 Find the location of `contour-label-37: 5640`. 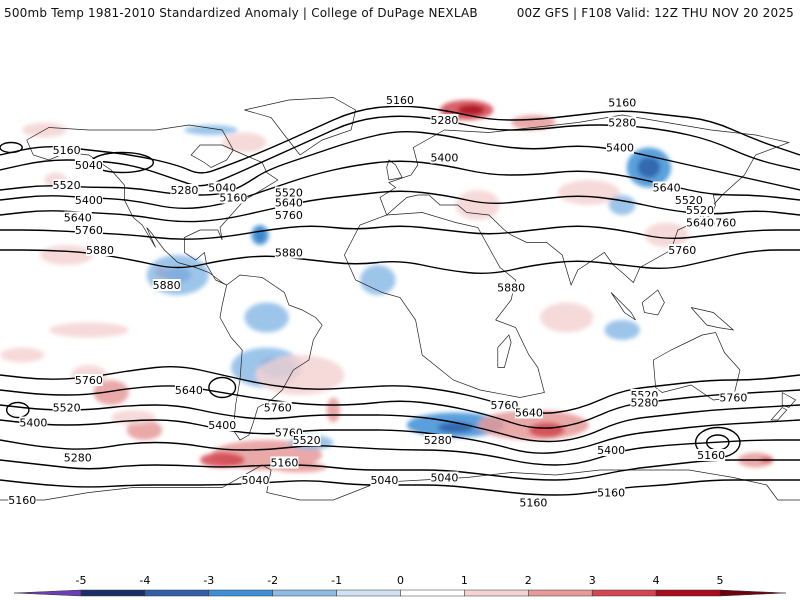

contour-label-37: 5640 is located at coordinates (529, 413).